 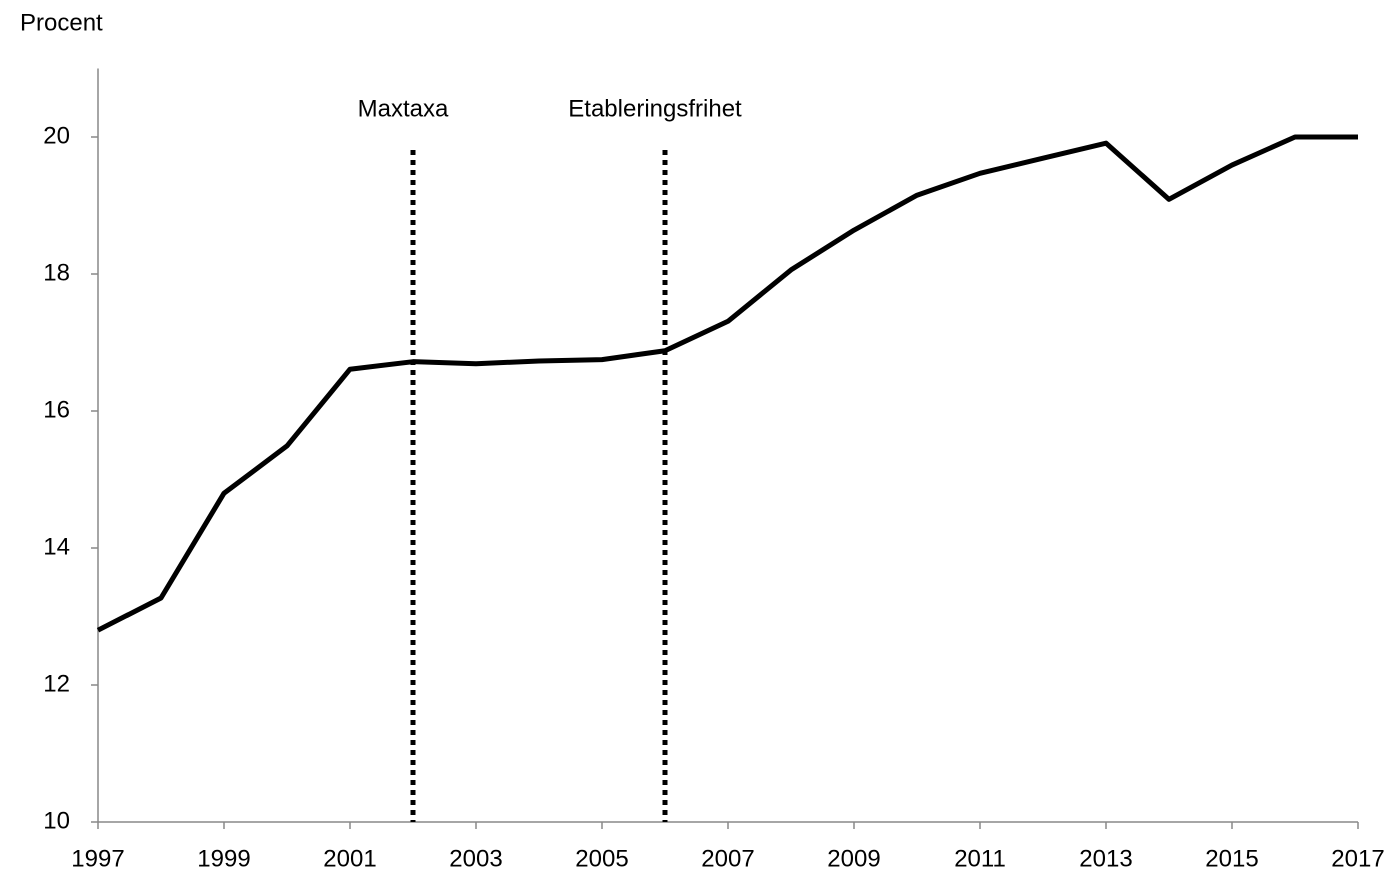 I want to click on x-tick-label: 2007, so click(x=727, y=858).